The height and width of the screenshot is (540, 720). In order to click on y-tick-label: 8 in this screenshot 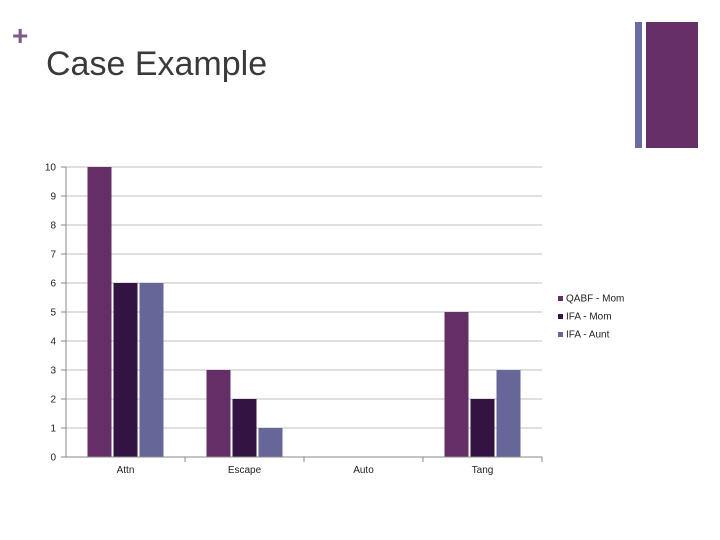, I will do `click(53, 226)`.